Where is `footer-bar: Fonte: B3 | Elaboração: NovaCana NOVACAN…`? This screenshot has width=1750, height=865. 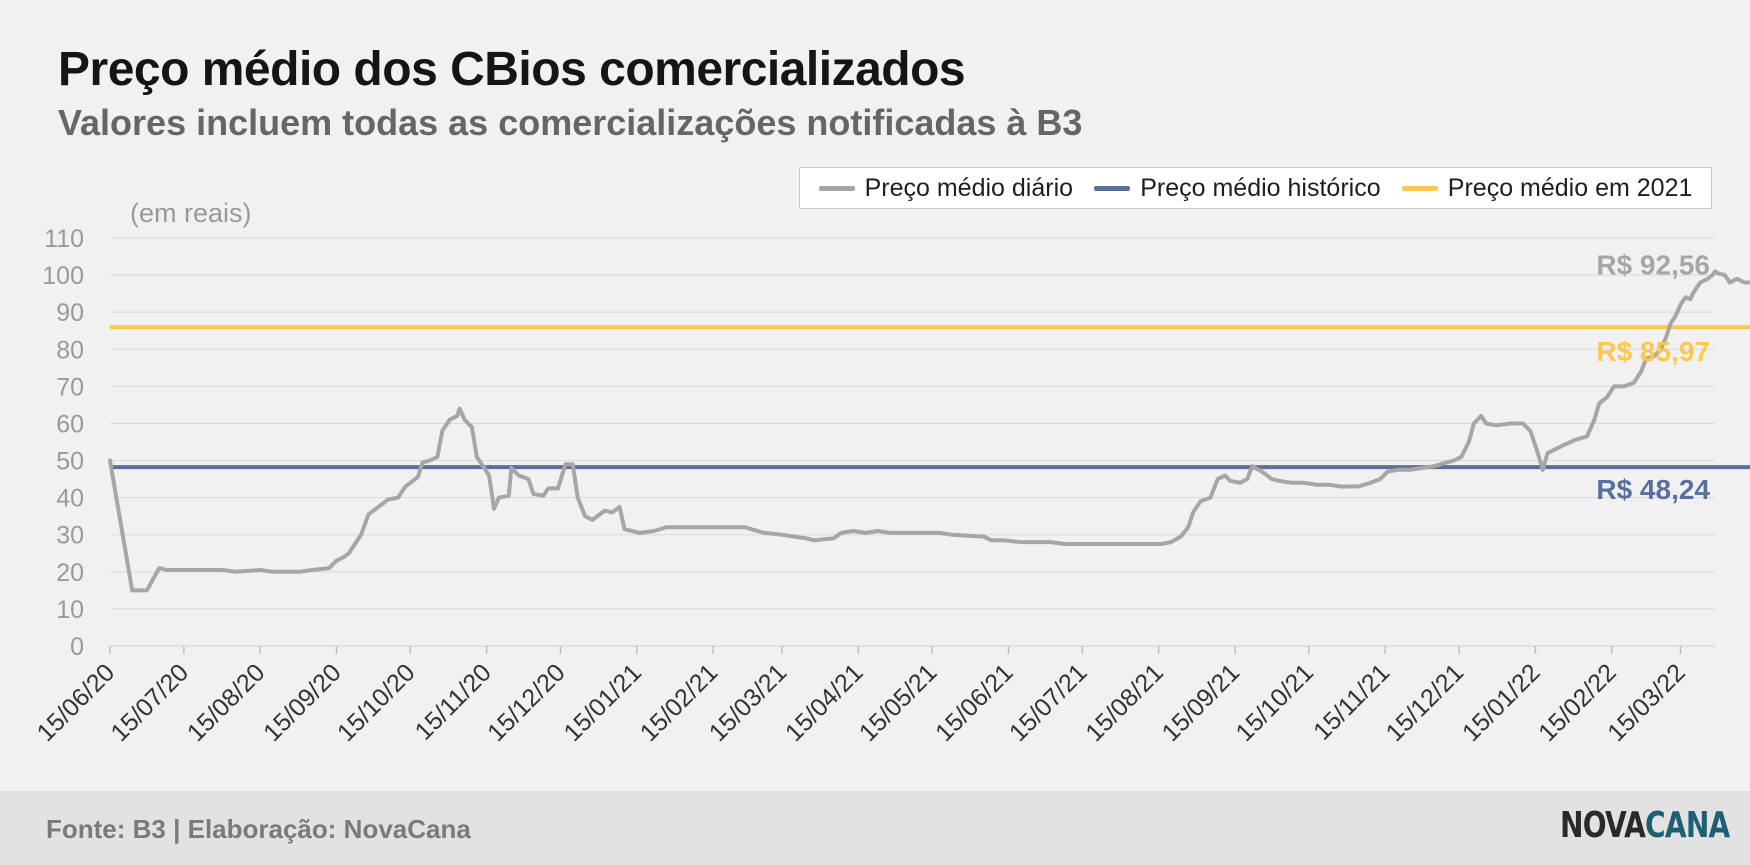
footer-bar: Fonte: B3 | Elaboração: NovaCana NOVACAN… is located at coordinates (875, 828).